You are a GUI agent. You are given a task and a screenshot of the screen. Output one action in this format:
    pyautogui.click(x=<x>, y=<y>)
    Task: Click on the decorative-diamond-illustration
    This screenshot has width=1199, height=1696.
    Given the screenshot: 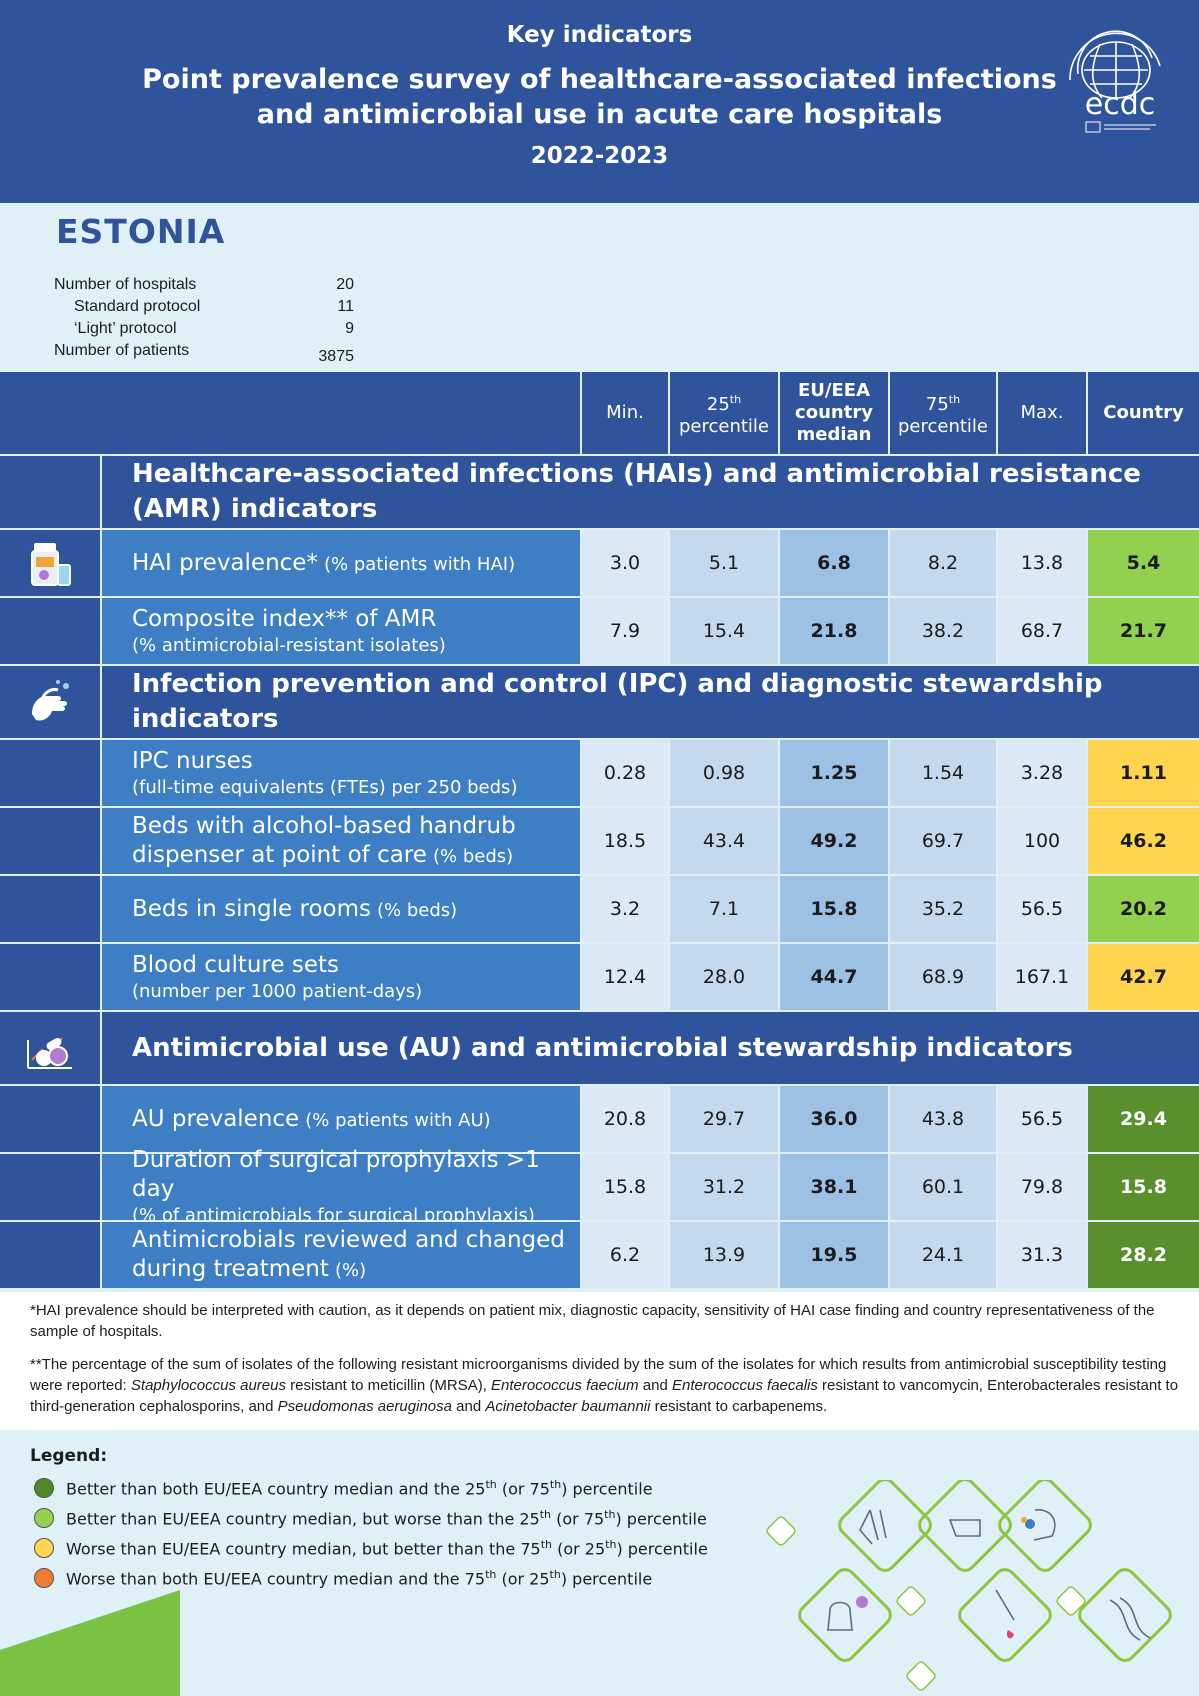 What is the action you would take?
    pyautogui.click(x=969, y=1585)
    